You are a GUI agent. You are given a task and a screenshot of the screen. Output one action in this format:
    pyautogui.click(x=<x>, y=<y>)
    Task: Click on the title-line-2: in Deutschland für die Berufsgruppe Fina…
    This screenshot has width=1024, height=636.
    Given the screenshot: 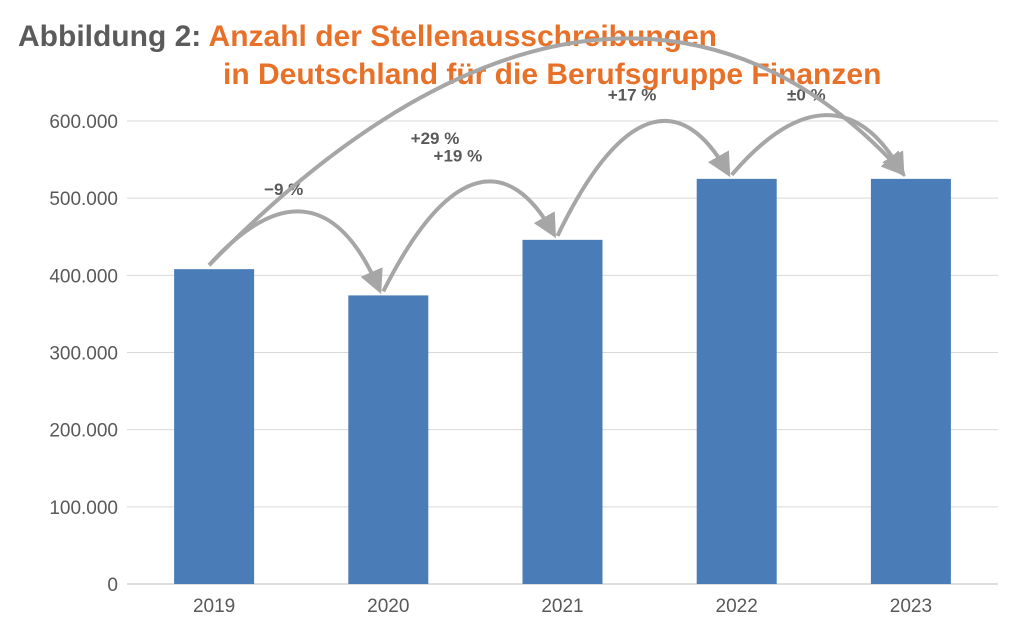 What is the action you would take?
    pyautogui.click(x=552, y=74)
    